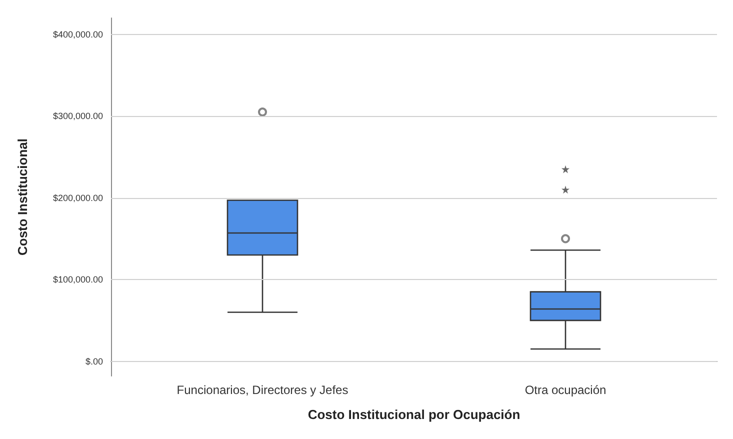 This screenshot has width=733, height=439. I want to click on y-tick-label: $.00, so click(94, 361).